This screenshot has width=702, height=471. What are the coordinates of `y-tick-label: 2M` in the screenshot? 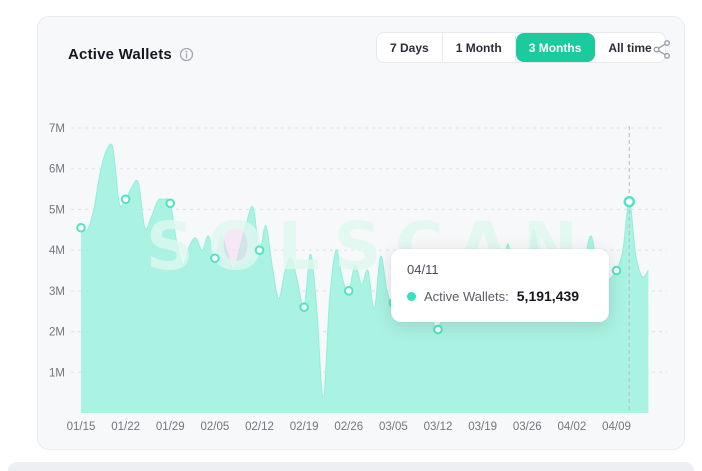 It's located at (57, 333).